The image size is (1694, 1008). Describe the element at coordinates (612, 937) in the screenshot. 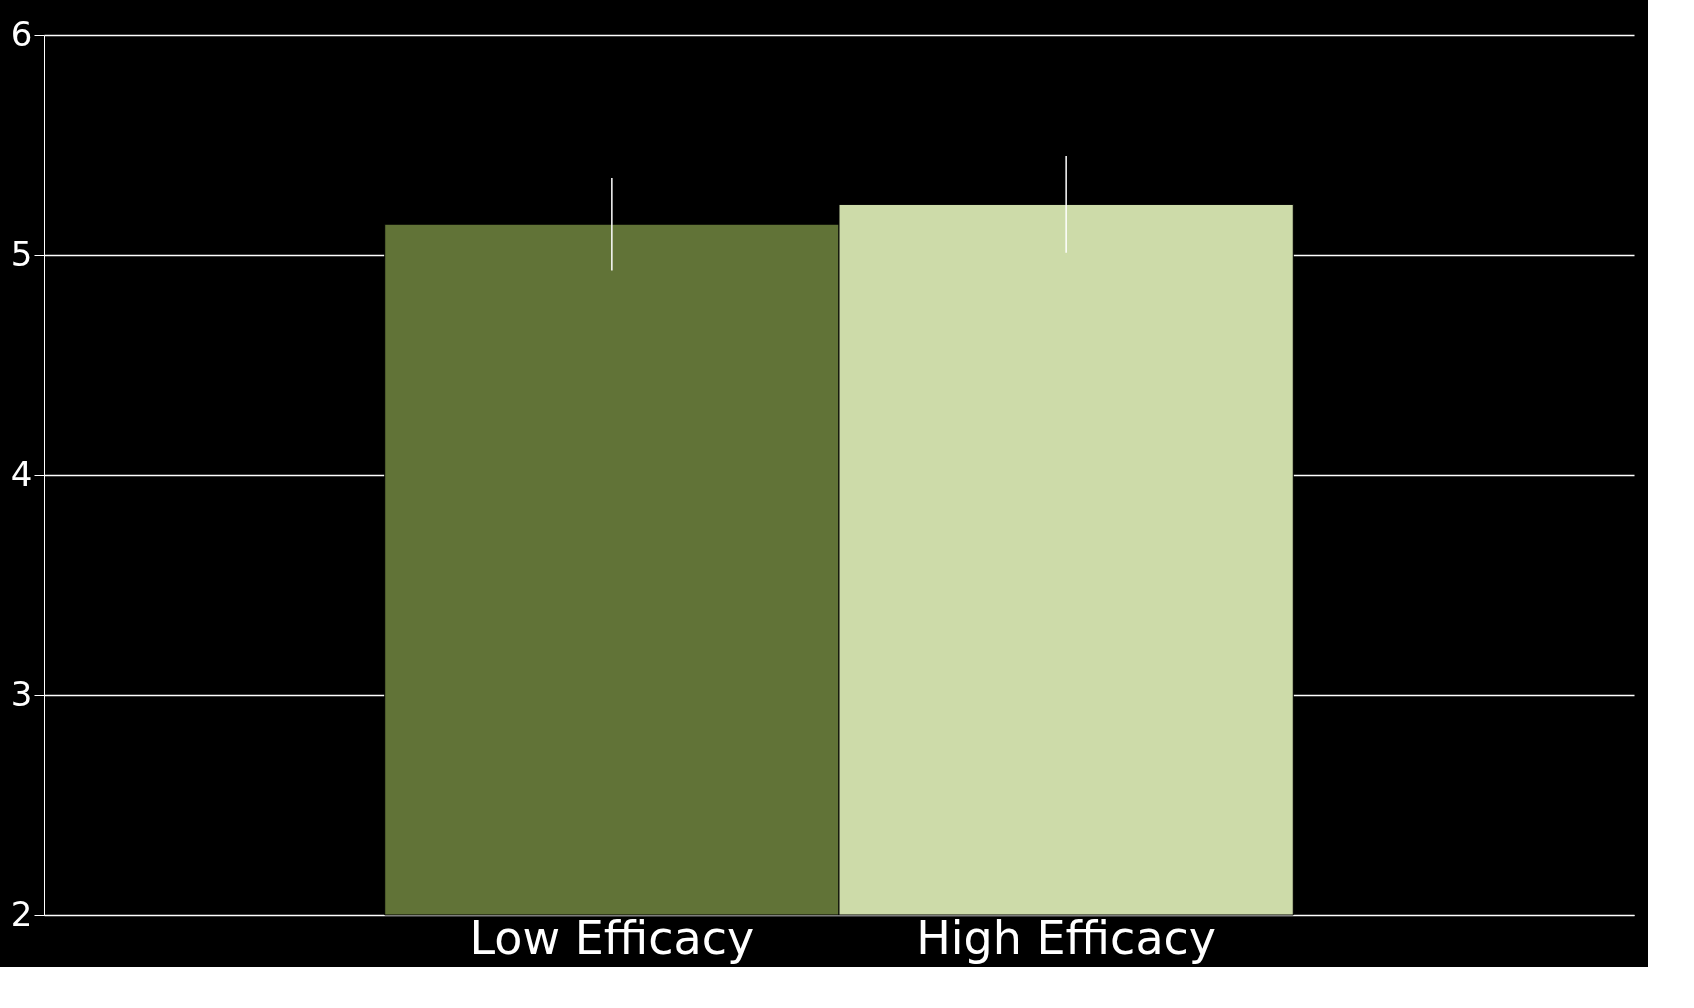

I see `x-tick-label: Low Efficacy` at that location.